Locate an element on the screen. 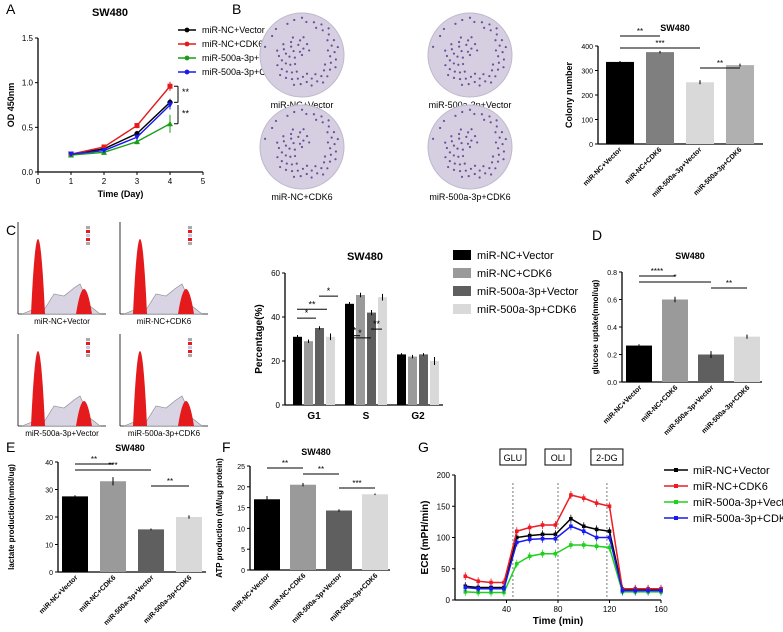 The width and height of the screenshot is (783, 632). significance-mark: * is located at coordinates (674, 277).